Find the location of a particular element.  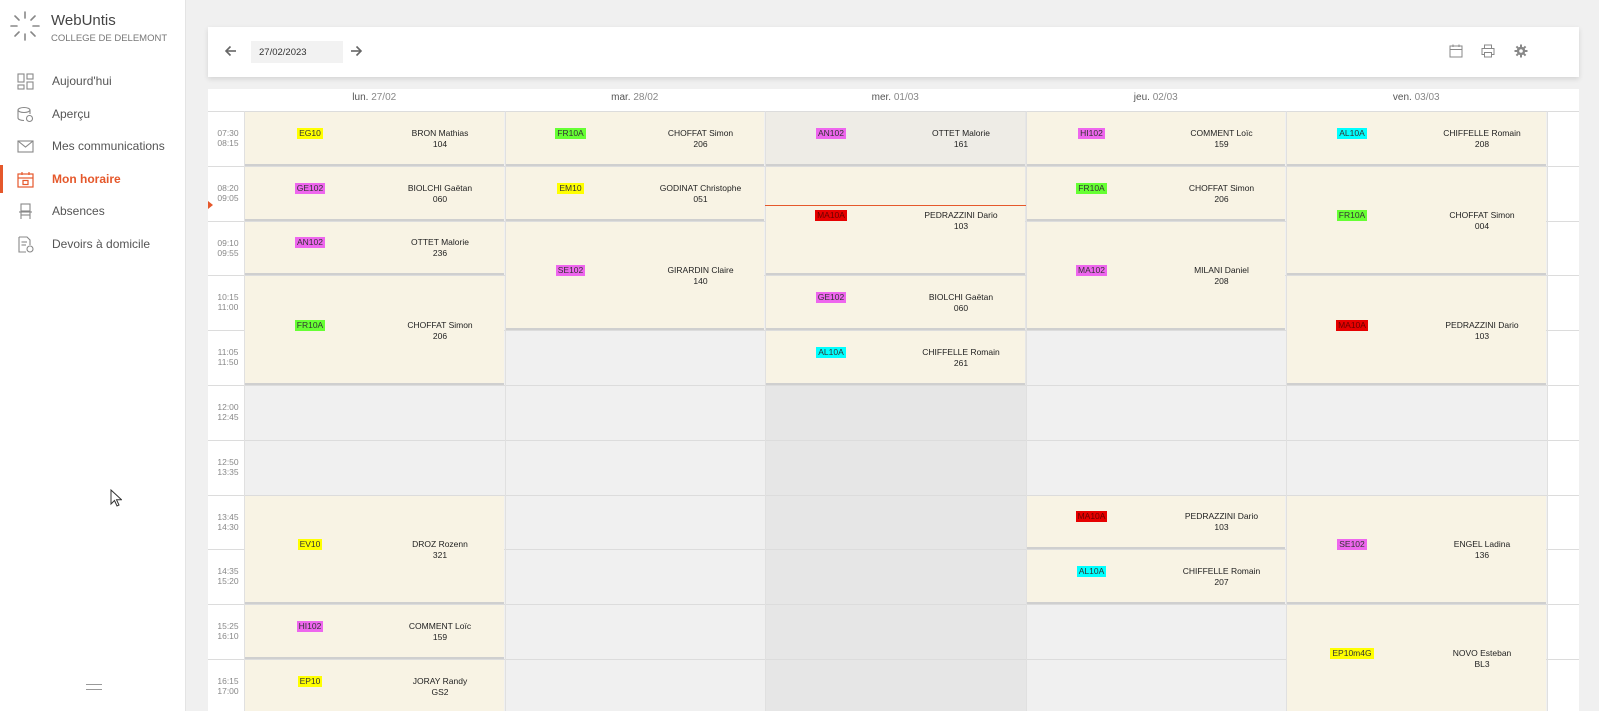

lesson-room: 261 is located at coordinates (961, 363).